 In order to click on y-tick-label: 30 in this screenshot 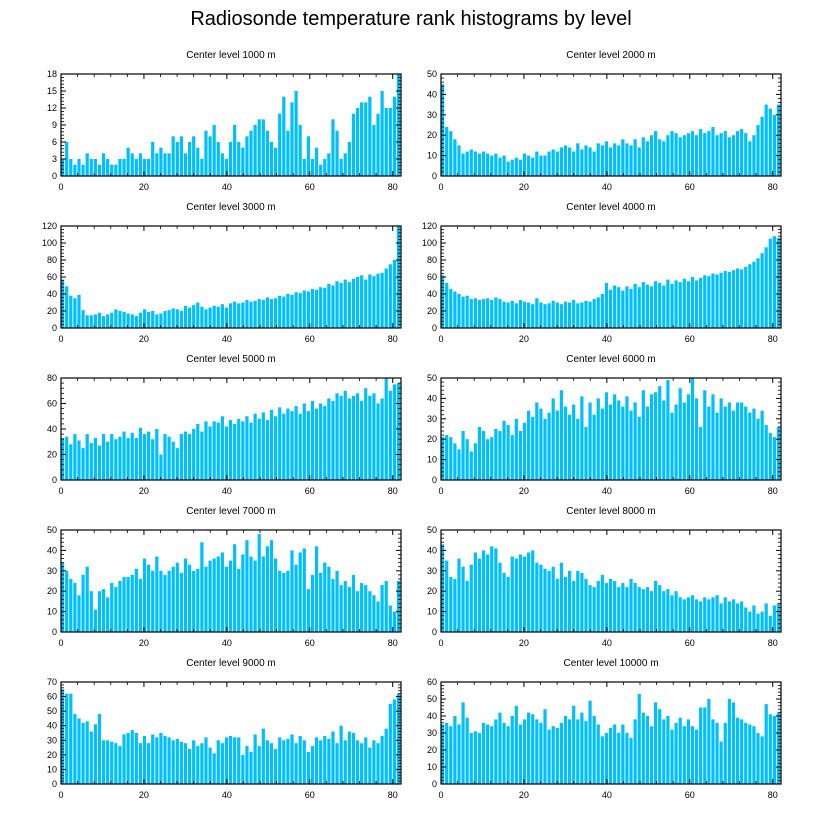, I will do `click(432, 115)`.